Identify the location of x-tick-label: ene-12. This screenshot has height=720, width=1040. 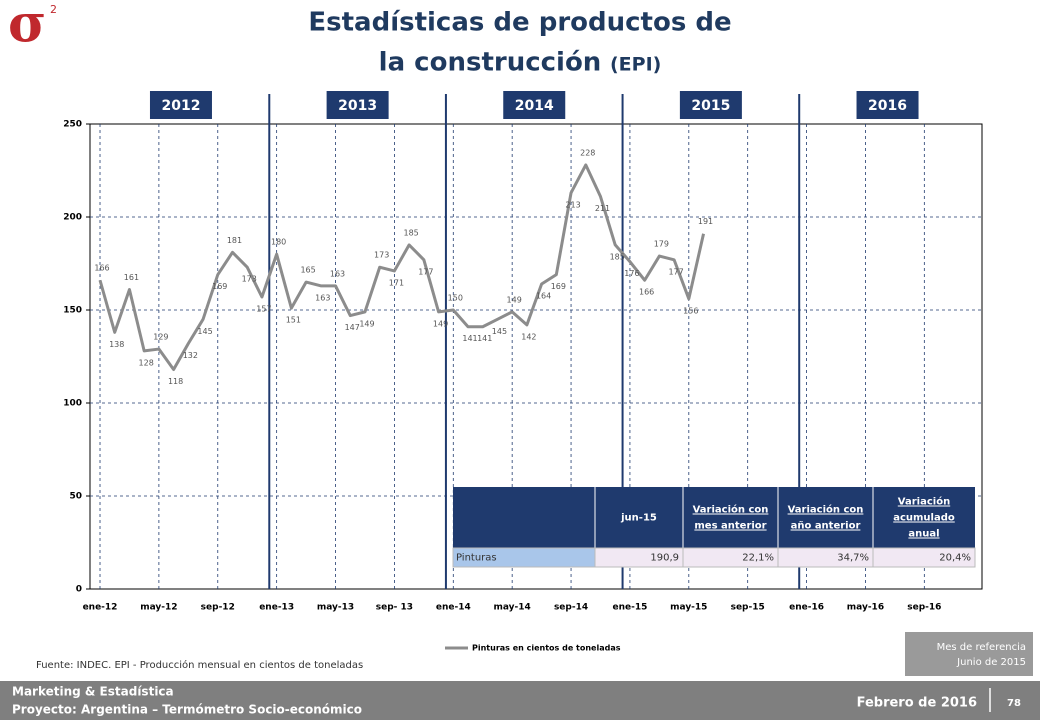
(100, 608).